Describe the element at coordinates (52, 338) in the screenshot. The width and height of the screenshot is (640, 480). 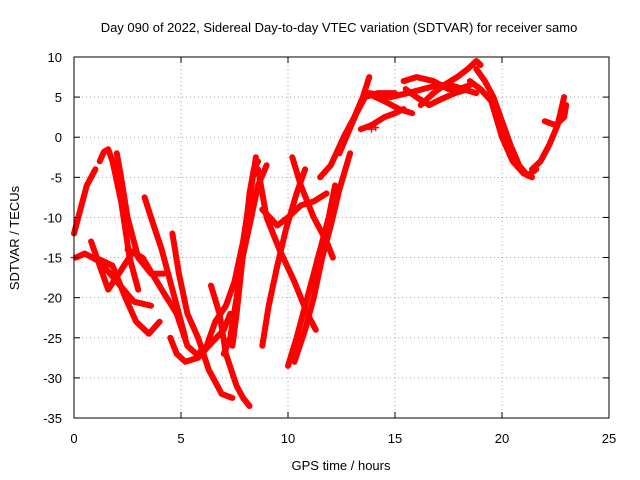
I see `y-tick-label: -25` at that location.